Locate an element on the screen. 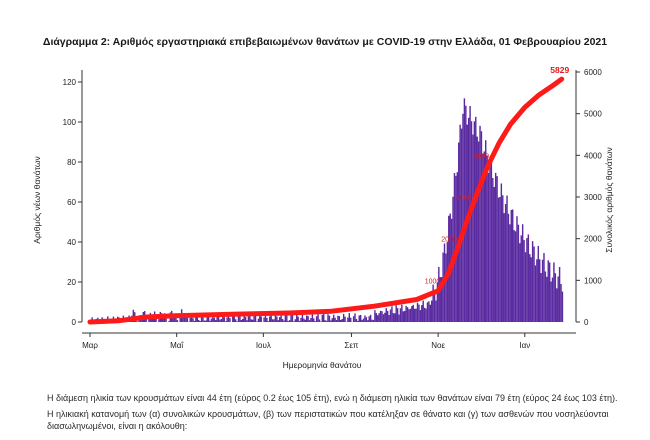  y-axis-label-left: Αριθμός νέων θανάτων is located at coordinates (37, 199).